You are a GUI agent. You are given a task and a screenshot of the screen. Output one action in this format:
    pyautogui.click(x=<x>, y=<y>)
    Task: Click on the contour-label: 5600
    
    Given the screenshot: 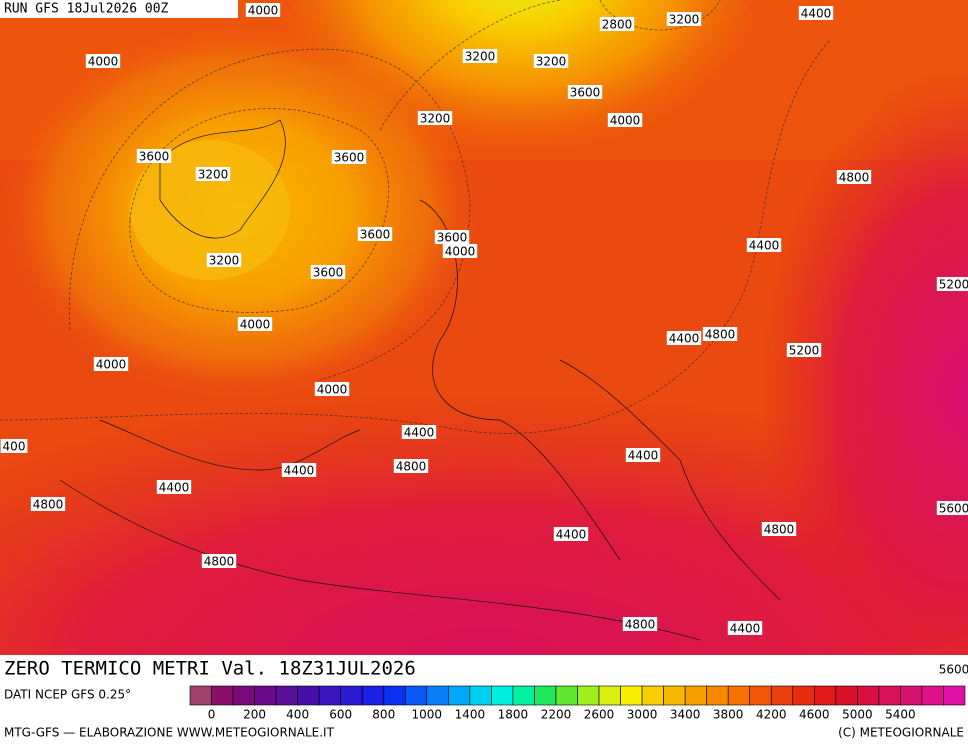 What is the action you would take?
    pyautogui.click(x=953, y=509)
    